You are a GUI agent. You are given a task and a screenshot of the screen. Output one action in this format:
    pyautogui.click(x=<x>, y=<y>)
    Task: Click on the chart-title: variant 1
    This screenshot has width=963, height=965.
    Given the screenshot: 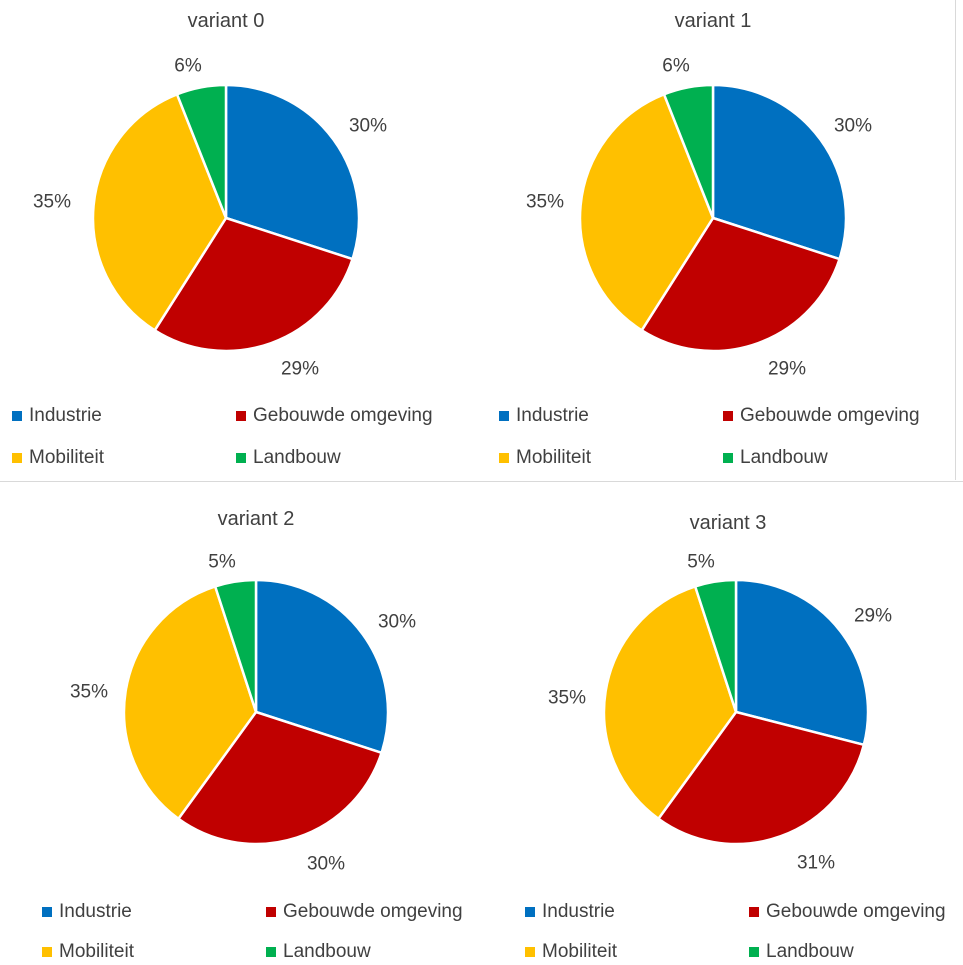 What is the action you would take?
    pyautogui.click(x=713, y=21)
    